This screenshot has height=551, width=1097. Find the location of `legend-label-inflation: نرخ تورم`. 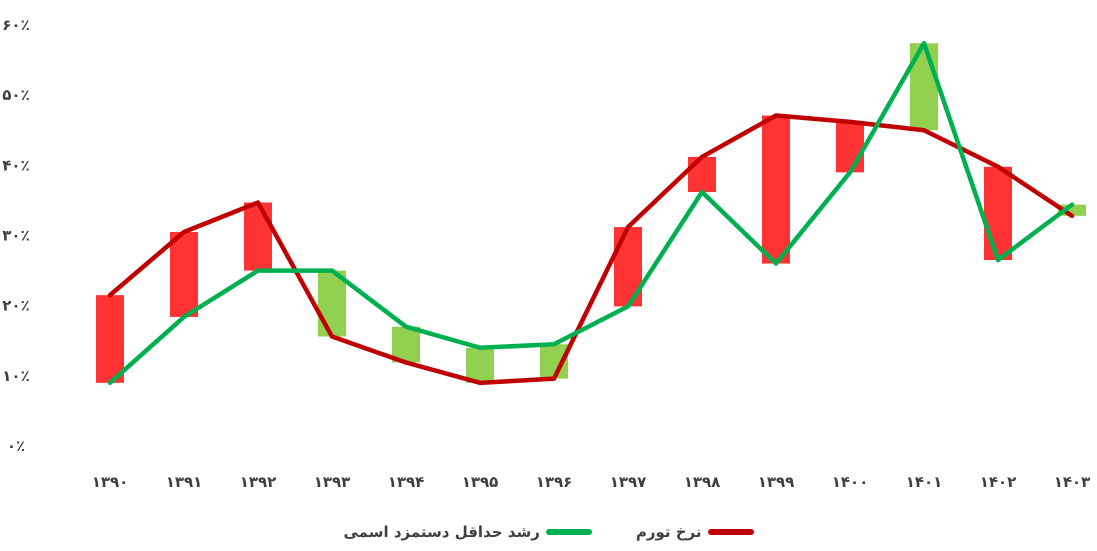

legend-label-inflation: نرخ تورم is located at coordinates (668, 532).